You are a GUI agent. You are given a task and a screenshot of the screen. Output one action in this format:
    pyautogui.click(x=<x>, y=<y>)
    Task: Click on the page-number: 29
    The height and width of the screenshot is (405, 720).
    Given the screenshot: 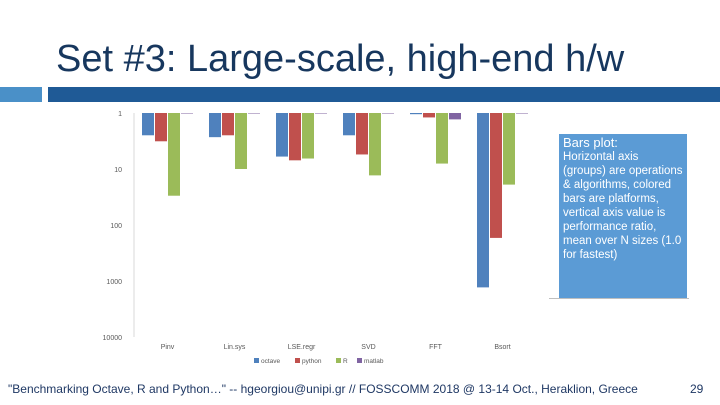 What is the action you would take?
    pyautogui.click(x=697, y=389)
    